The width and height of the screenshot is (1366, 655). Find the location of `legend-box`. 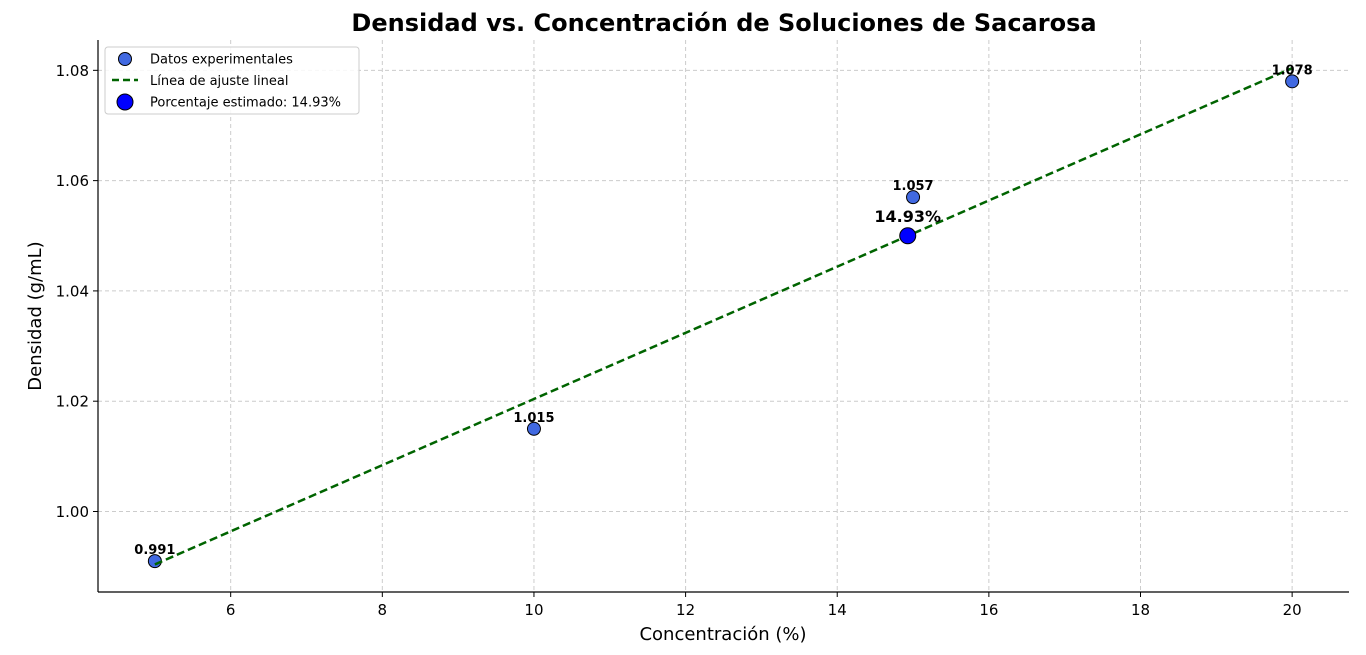

legend-box is located at coordinates (232, 80).